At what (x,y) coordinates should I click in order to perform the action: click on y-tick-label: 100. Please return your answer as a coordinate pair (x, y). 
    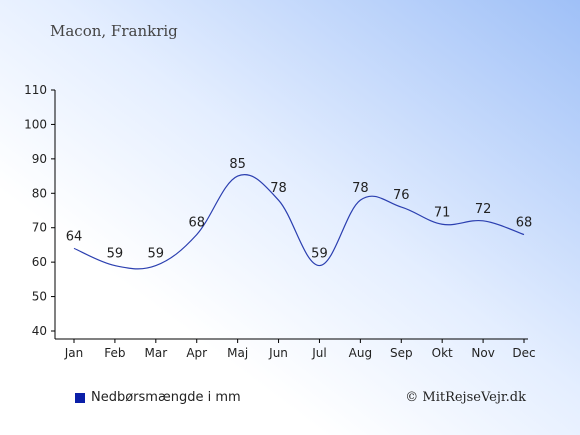
    Looking at the image, I should click on (35, 124).